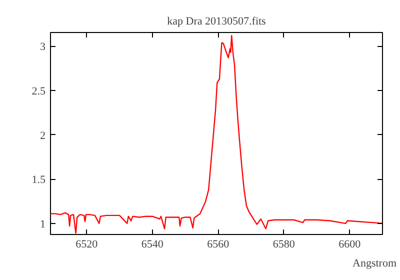 This screenshot has width=400, height=280. What do you see at coordinates (43, 47) in the screenshot?
I see `y-tick-label: 3` at bounding box center [43, 47].